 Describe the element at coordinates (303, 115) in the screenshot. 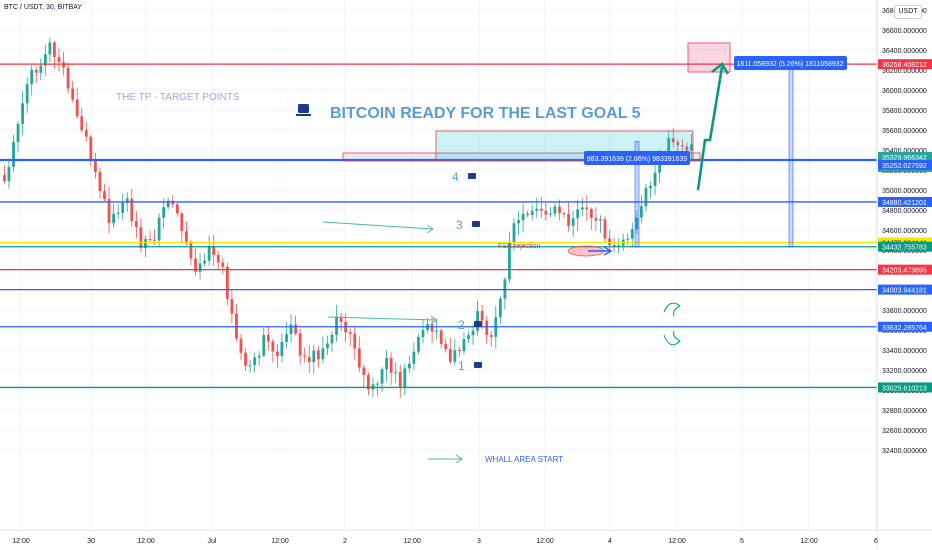

I see `coffee-icon-saucer` at that location.